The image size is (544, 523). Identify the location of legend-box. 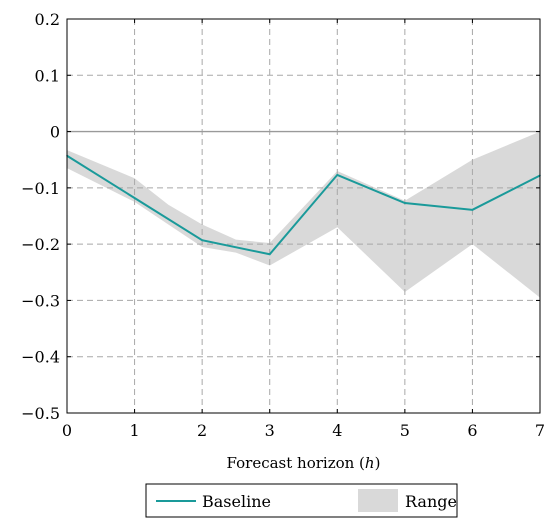
(301, 500).